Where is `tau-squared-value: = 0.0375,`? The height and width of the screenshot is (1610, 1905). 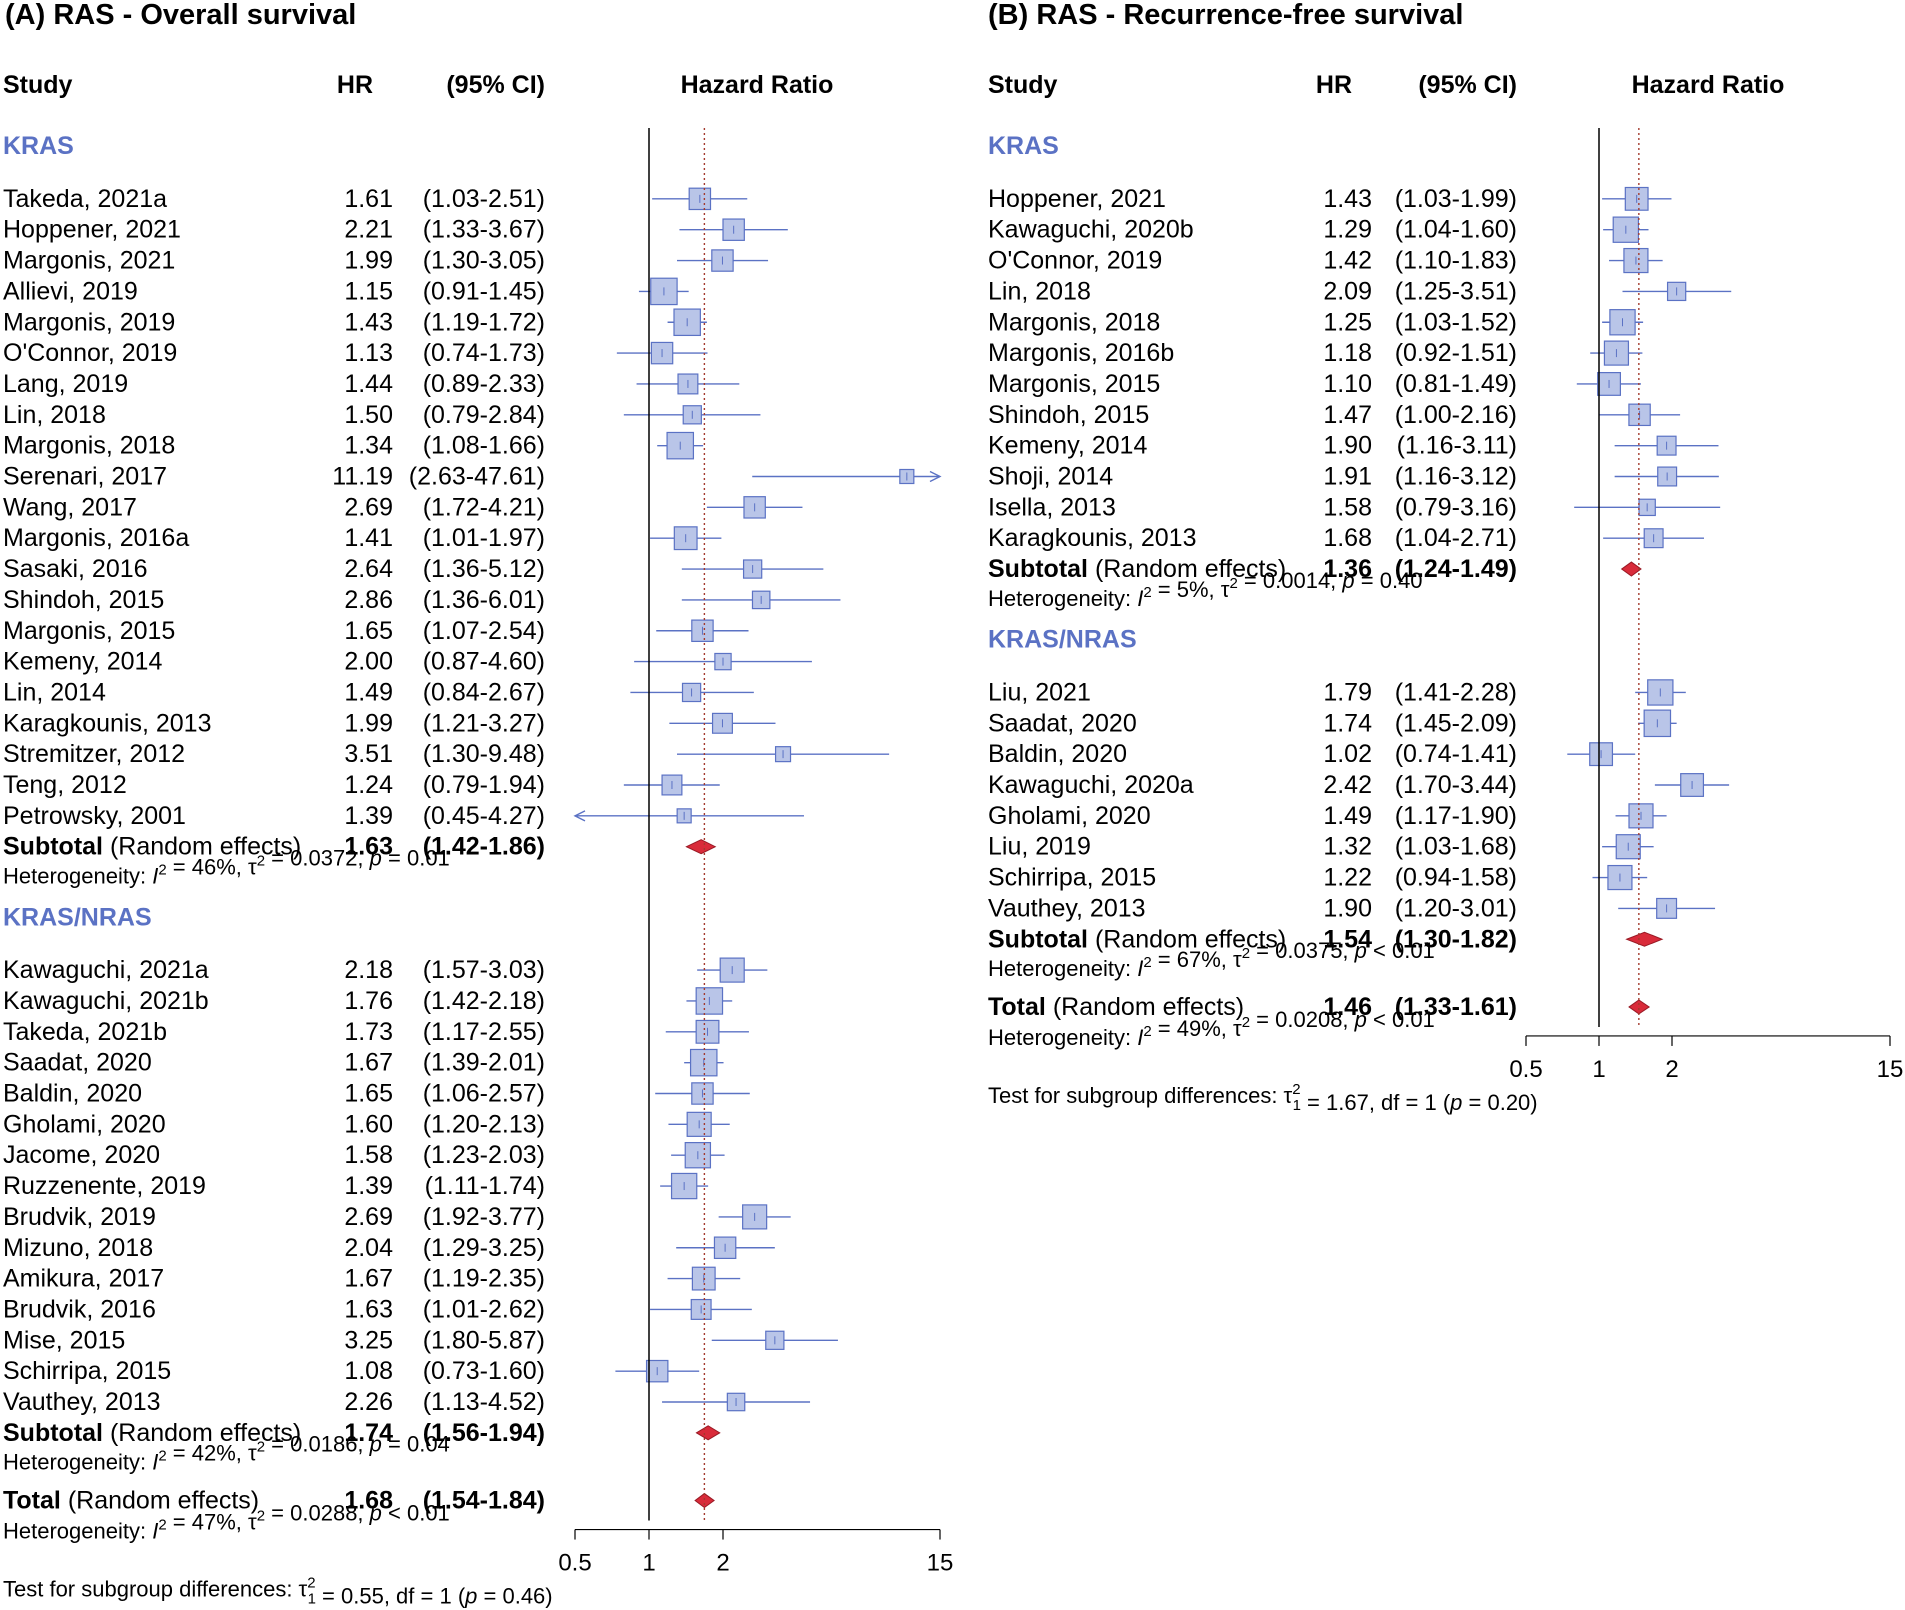 tau-squared-value: = 0.0375, is located at coordinates (1302, 950).